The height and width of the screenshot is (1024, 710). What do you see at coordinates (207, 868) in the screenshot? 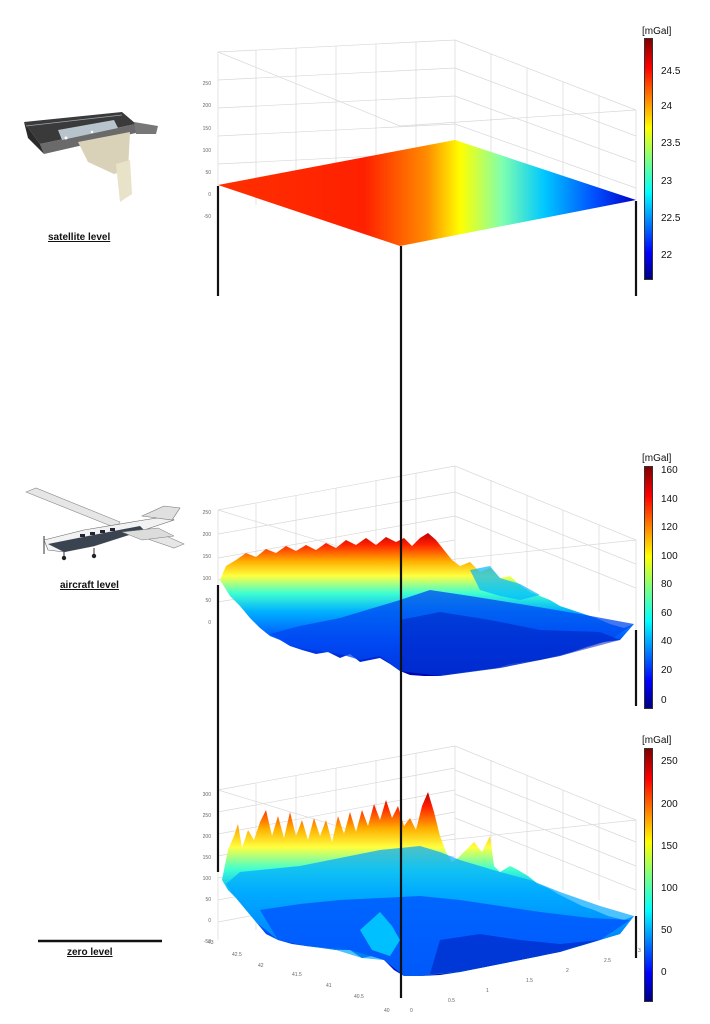
I see `zero-z-ticks: 300 250 200 150 100 50 0 -50` at bounding box center [207, 868].